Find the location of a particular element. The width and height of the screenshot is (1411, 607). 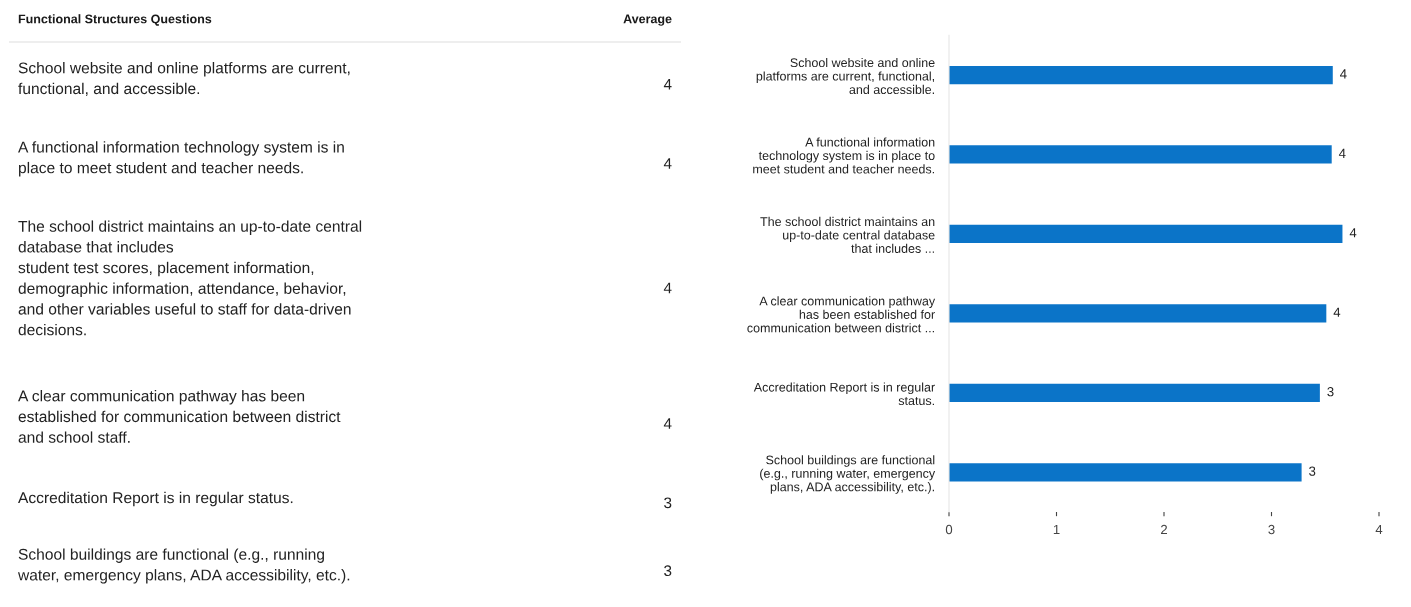

x-tick-label: 3 is located at coordinates (1271, 529).